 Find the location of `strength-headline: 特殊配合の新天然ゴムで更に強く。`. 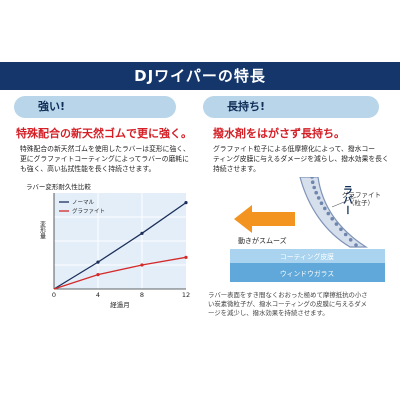

strength-headline: 特殊配合の新天然ゴムで更に強く。 is located at coordinates (104, 133).